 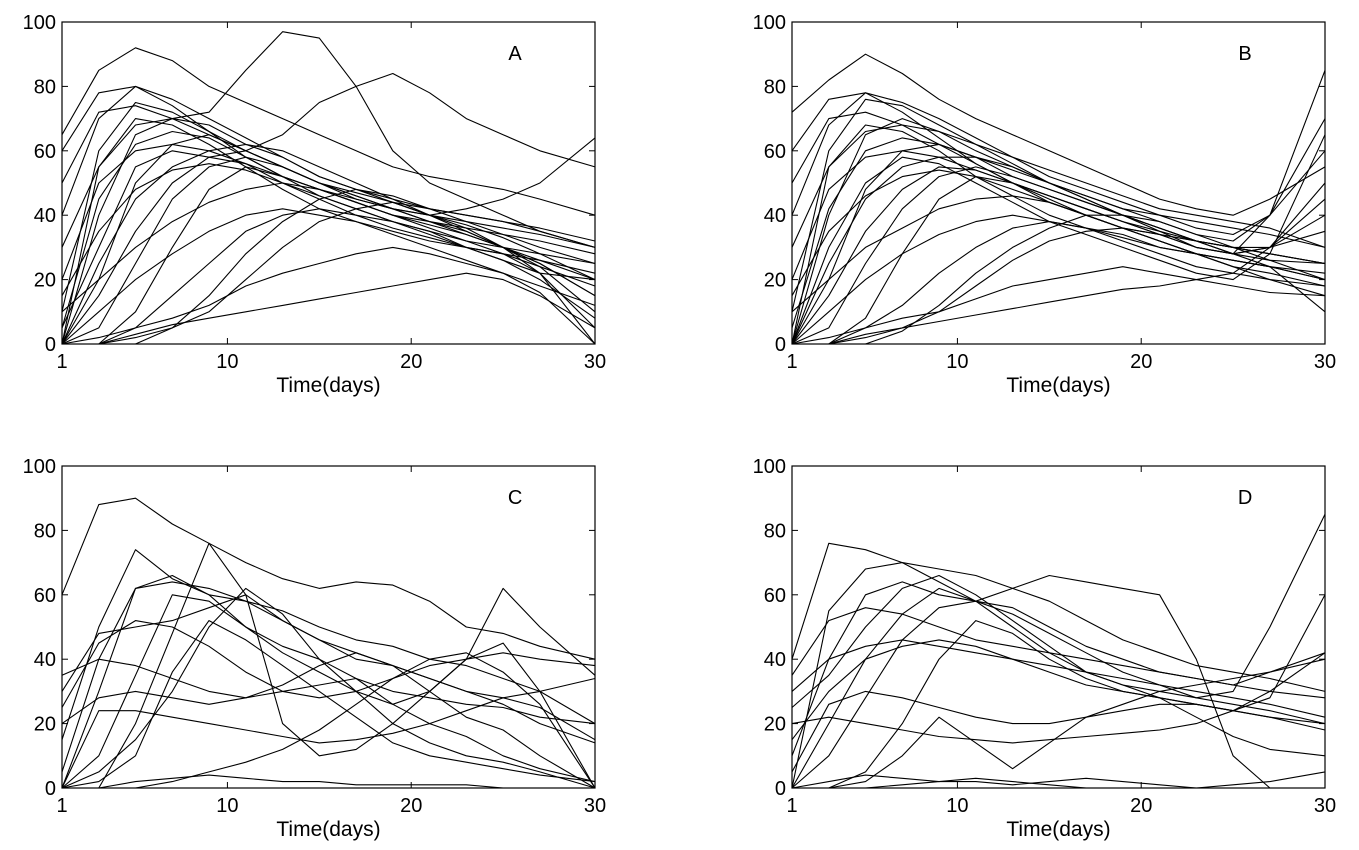 What do you see at coordinates (1244, 54) in the screenshot?
I see `panel-label: B` at bounding box center [1244, 54].